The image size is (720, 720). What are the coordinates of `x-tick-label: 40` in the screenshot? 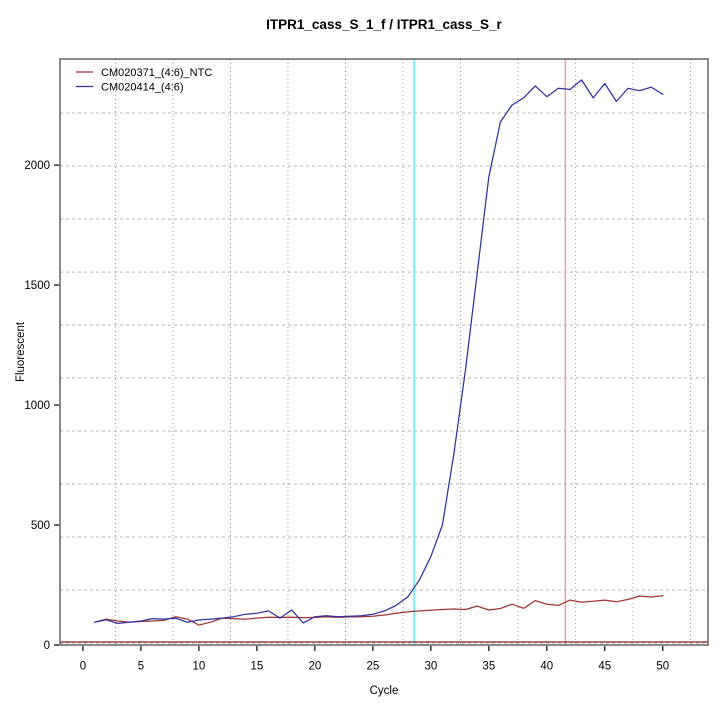 It's located at (546, 667).